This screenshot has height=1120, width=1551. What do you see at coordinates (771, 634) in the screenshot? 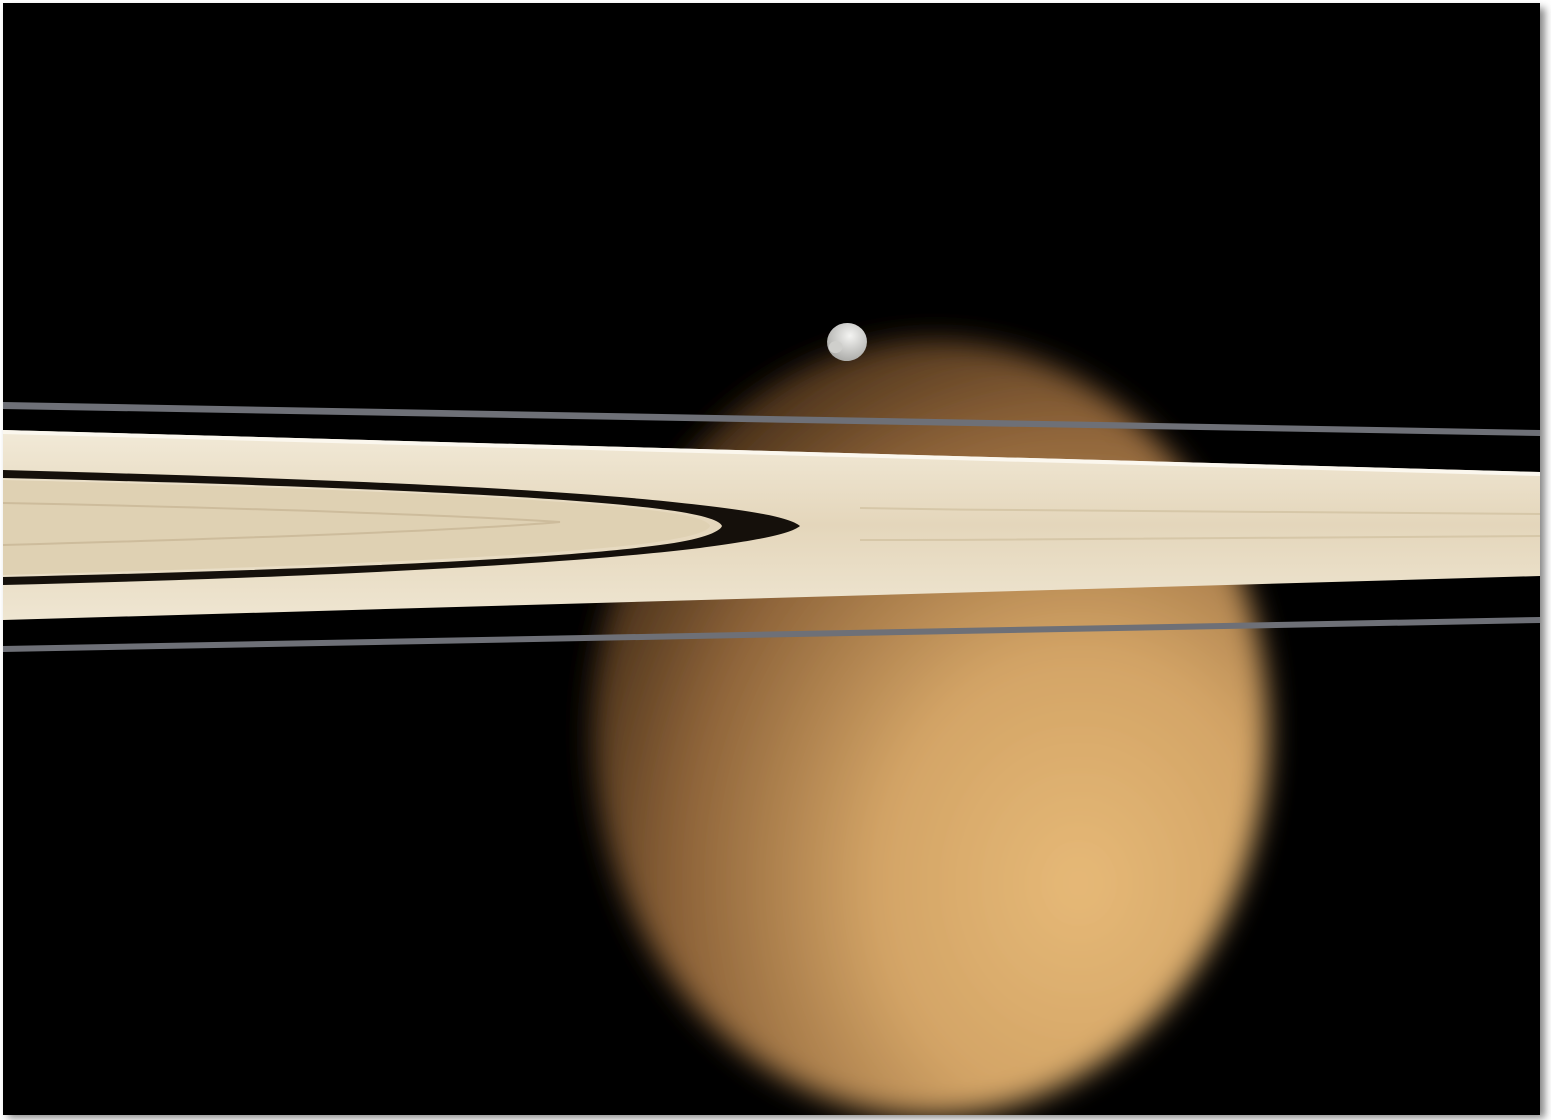
I see `outer-ring-lower` at bounding box center [771, 634].